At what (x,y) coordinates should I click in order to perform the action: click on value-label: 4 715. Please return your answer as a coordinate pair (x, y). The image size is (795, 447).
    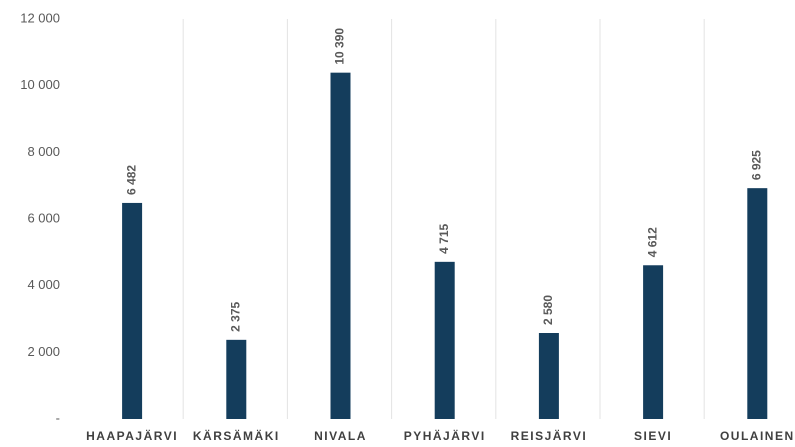
    Looking at the image, I should click on (444, 238).